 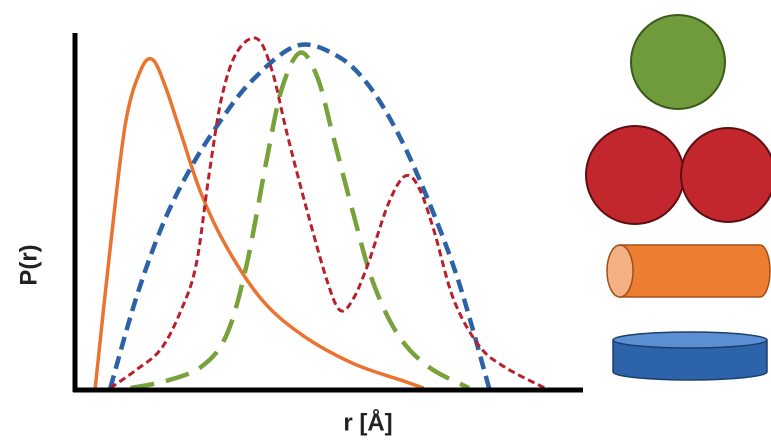 I want to click on dumbbell-right-icon, so click(x=725, y=175).